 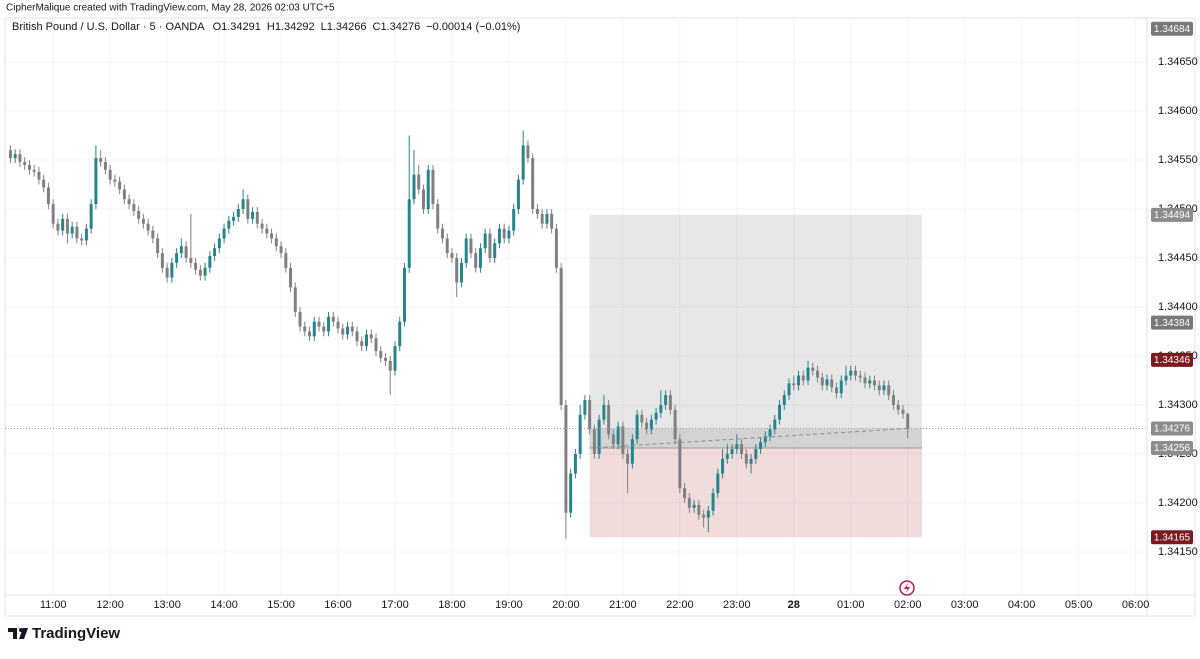 I want to click on x-tick-label: 13:00, so click(x=167, y=605).